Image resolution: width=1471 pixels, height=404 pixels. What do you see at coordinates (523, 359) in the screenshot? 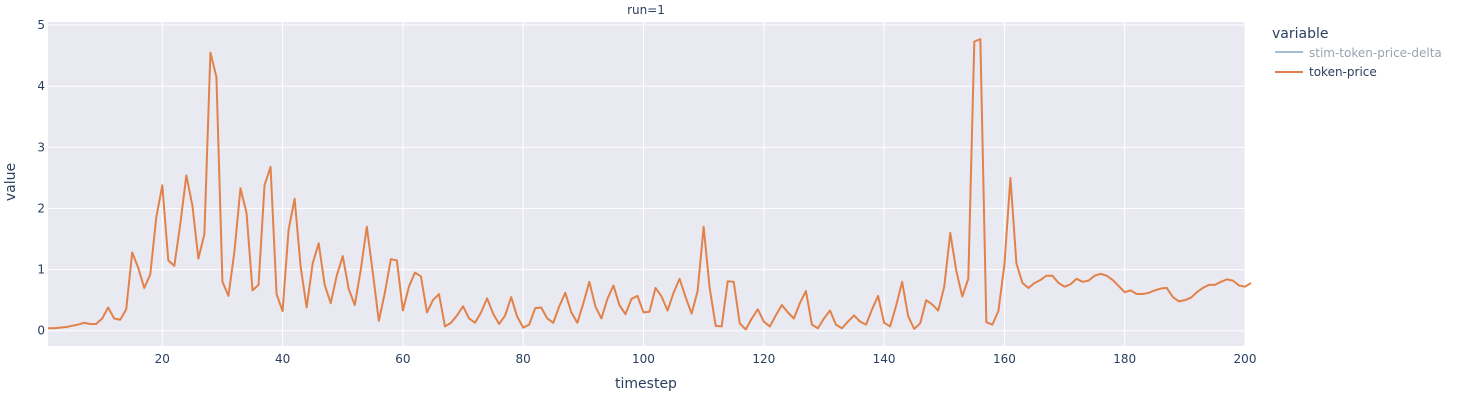
I see `x-tick-label: 80` at bounding box center [523, 359].